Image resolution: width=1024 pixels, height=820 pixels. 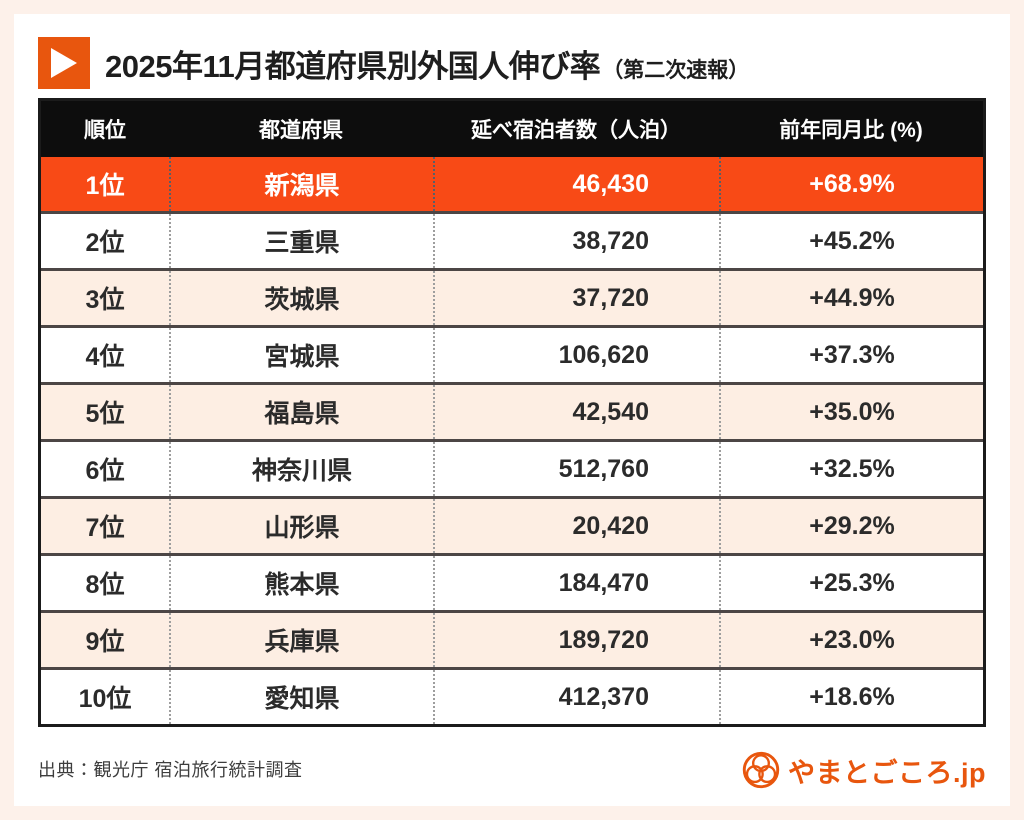 I want to click on column-header-stays: 延べ宿泊者数（人泊）, so click(x=576, y=130).